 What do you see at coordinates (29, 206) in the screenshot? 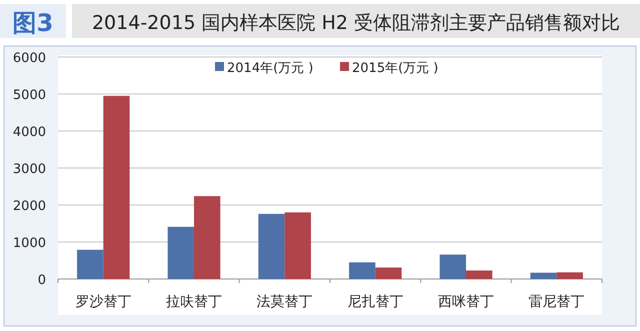
I see `y-tick-label: 2000` at bounding box center [29, 206].